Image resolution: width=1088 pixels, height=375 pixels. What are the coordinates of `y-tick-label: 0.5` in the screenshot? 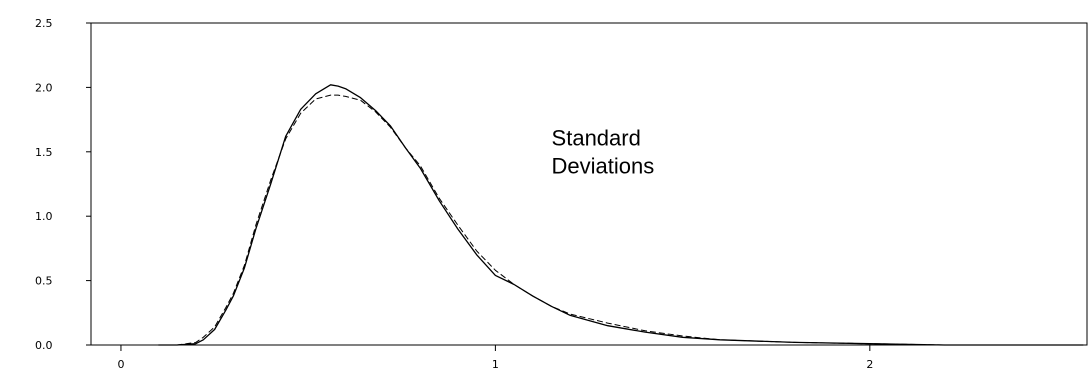 It's located at (44, 281).